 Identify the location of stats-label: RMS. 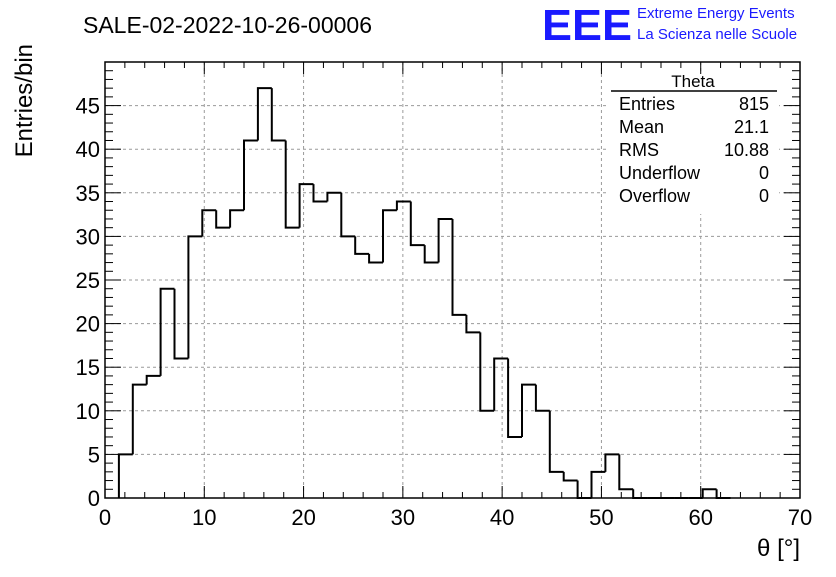
(639, 150).